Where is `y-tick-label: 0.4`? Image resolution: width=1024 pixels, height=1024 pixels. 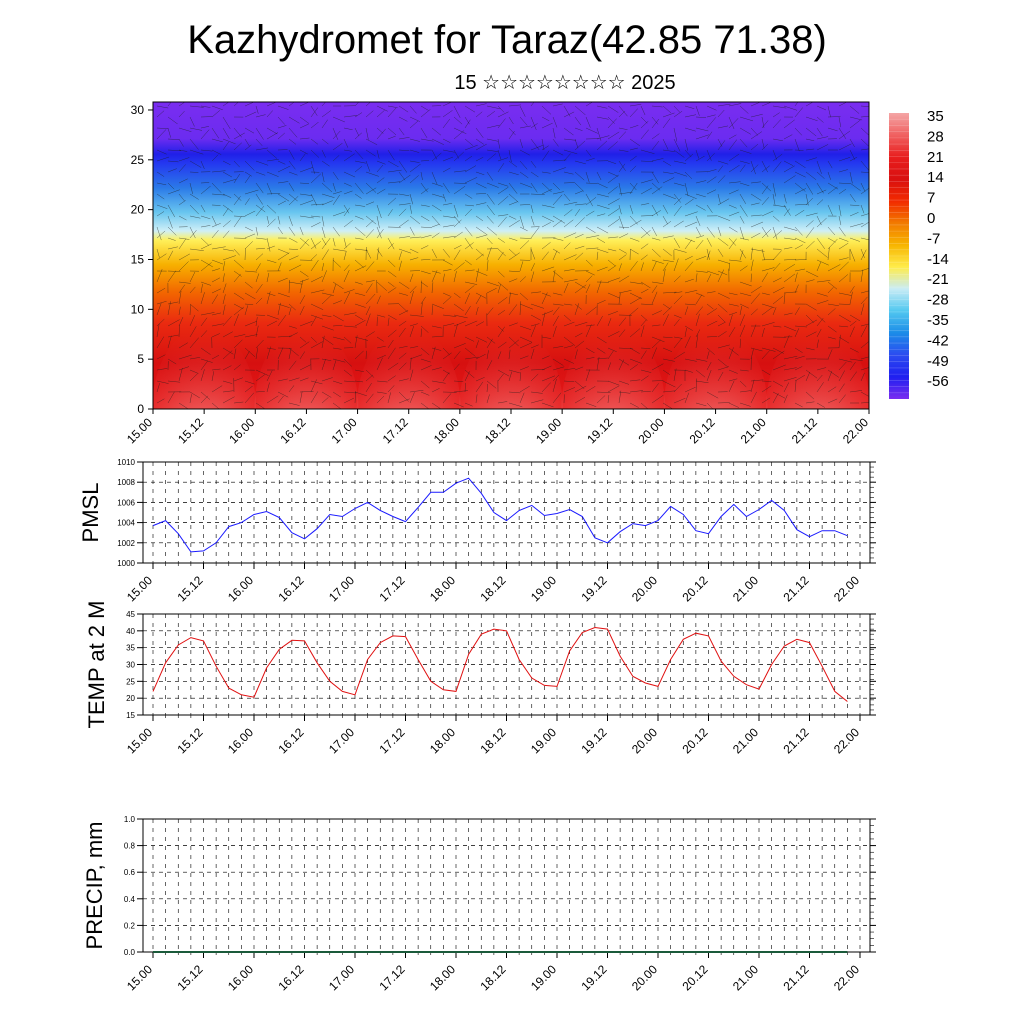
y-tick-label: 0.4 is located at coordinates (130, 899).